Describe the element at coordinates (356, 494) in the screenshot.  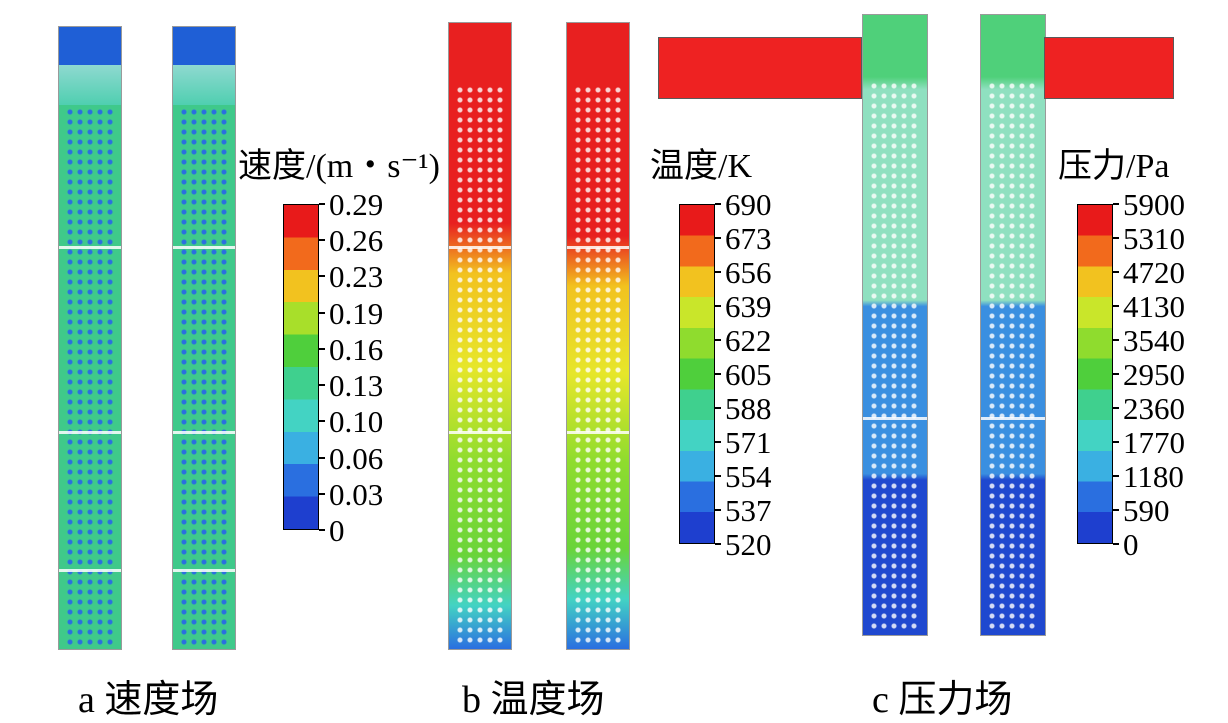
I see `tick-label: 0.03` at that location.